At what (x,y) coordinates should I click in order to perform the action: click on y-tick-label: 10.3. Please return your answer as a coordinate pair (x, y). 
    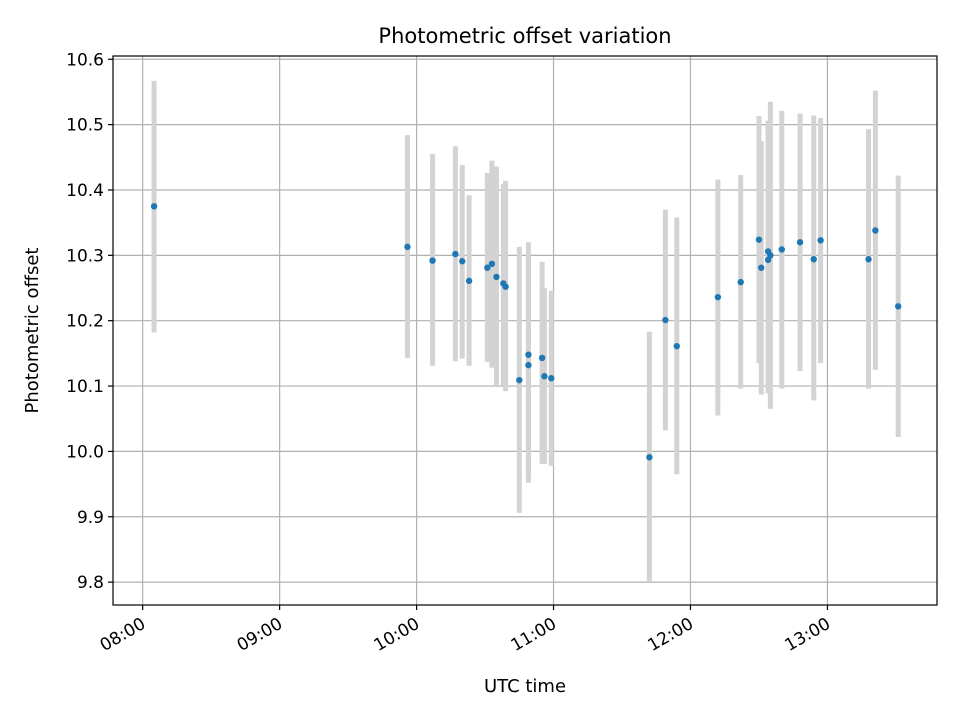
    Looking at the image, I should click on (85, 256).